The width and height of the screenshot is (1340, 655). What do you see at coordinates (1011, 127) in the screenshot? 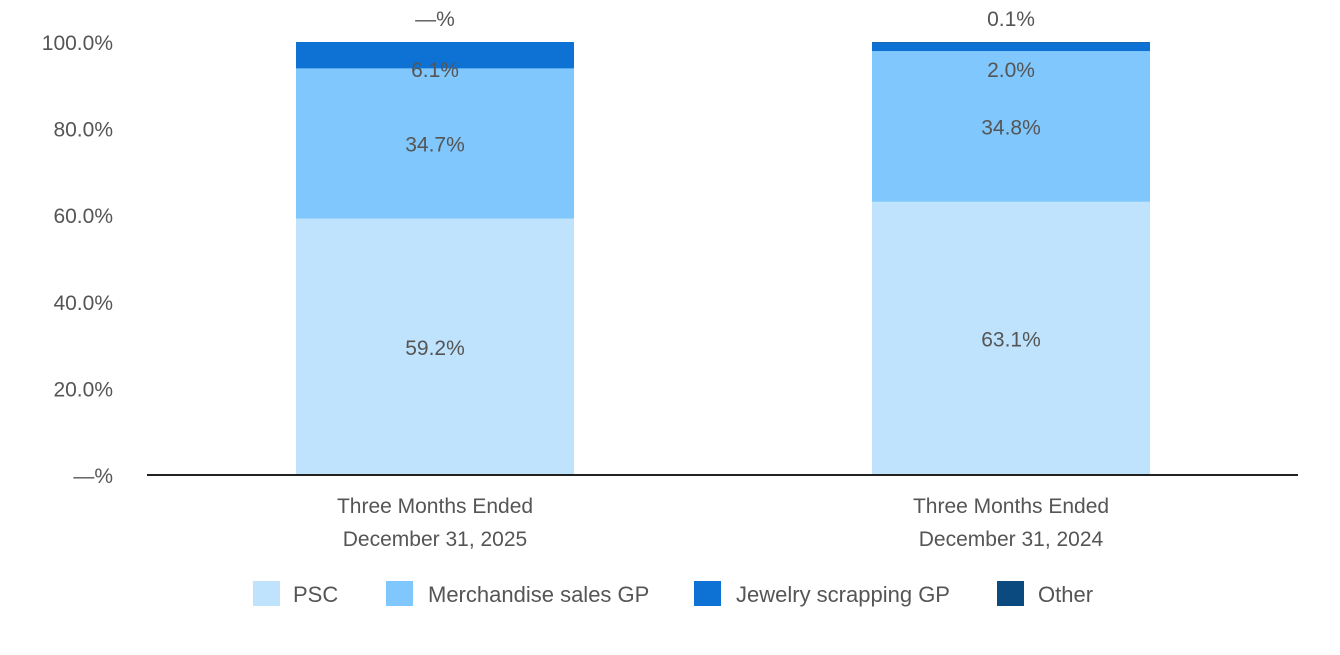
I see `data-label: 34.8%` at bounding box center [1011, 127].